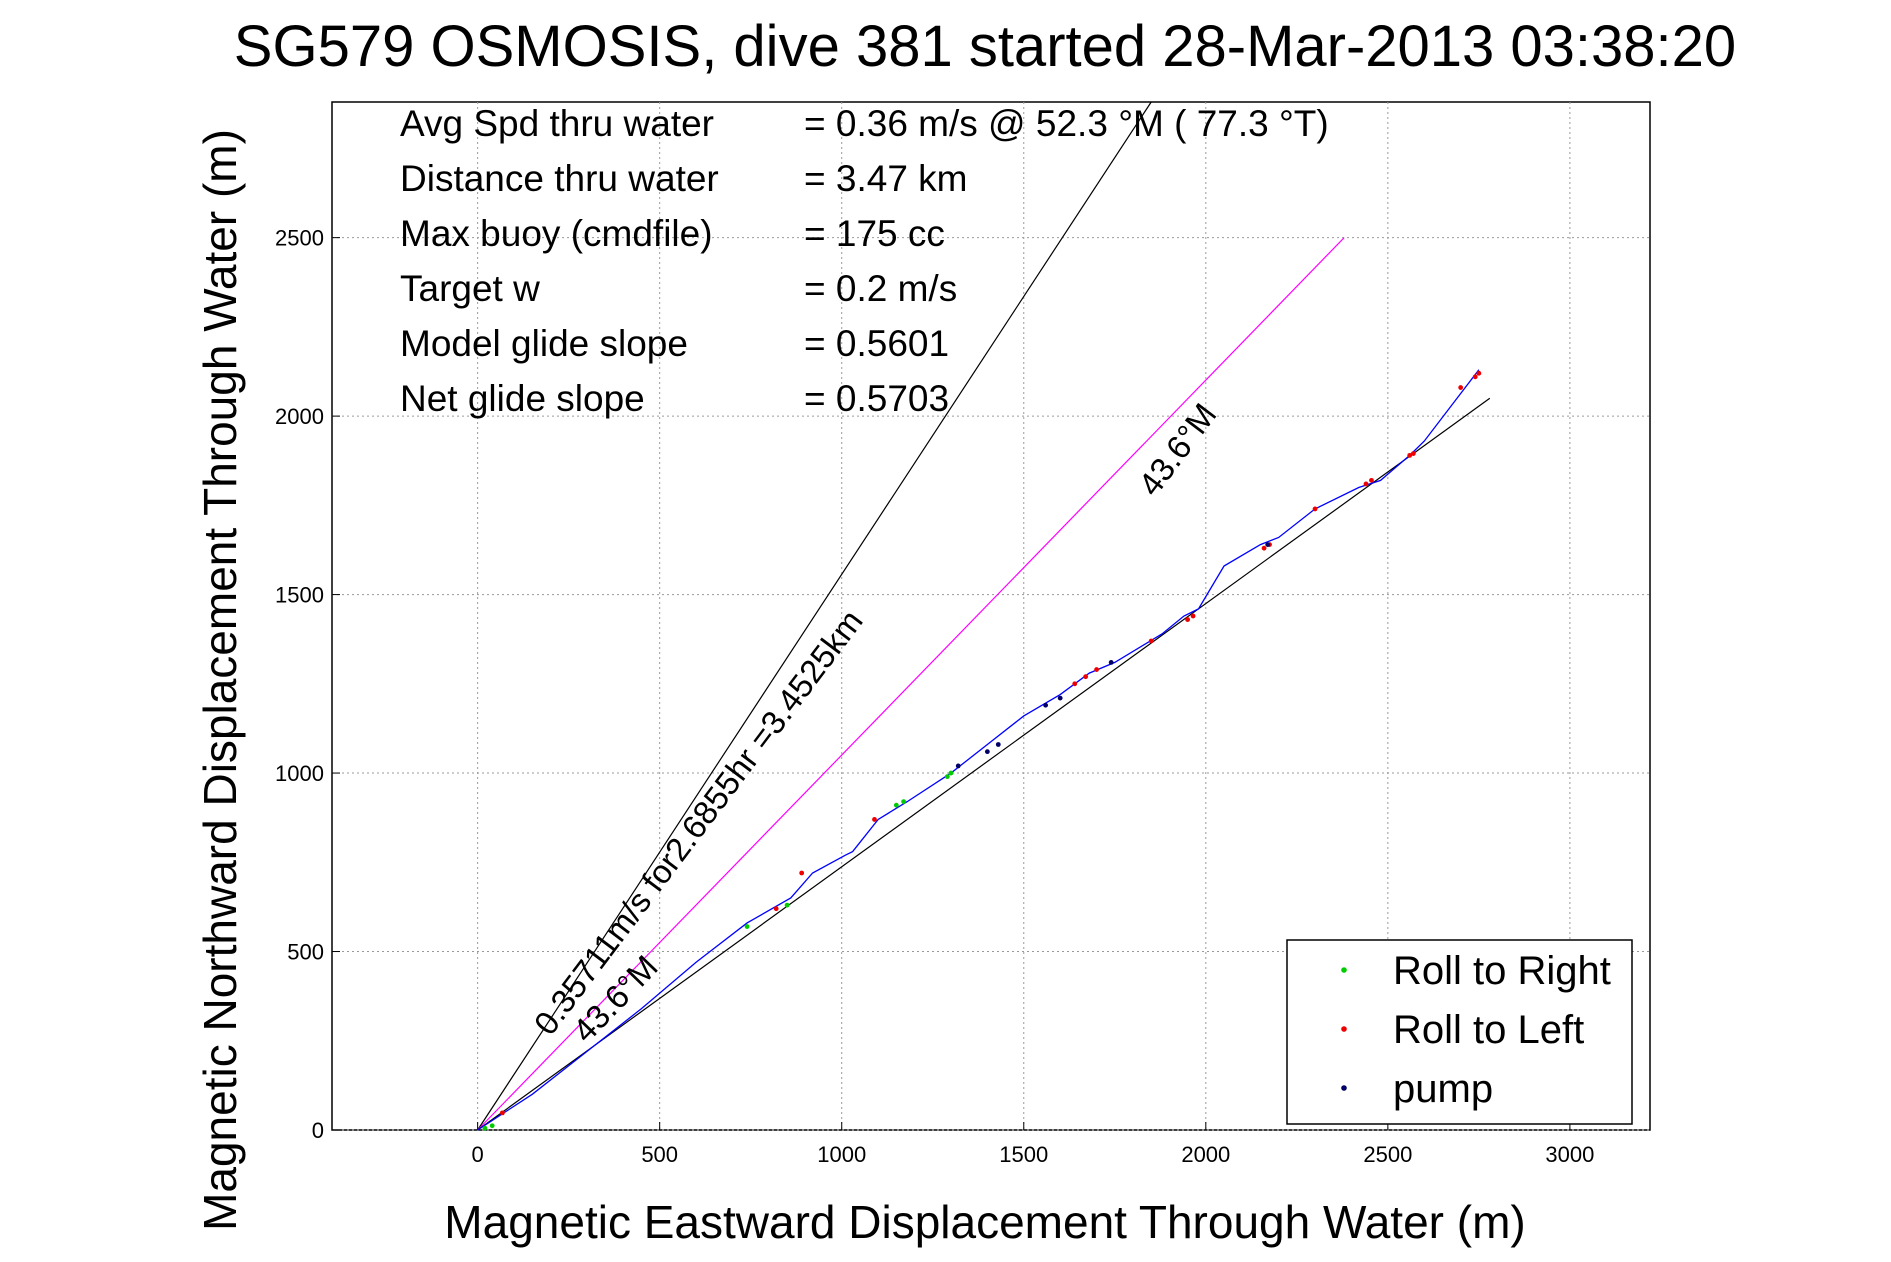  What do you see at coordinates (876, 398) in the screenshot?
I see `info-value: = 0.5703` at bounding box center [876, 398].